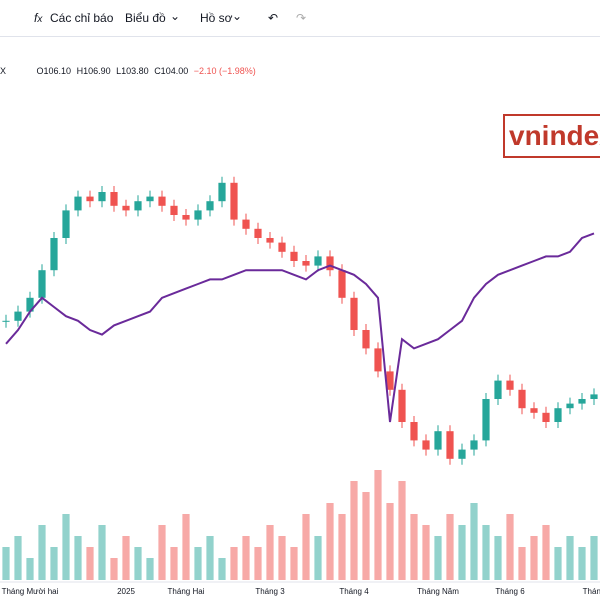 This screenshot has width=600, height=600. What do you see at coordinates (145, 18) in the screenshot?
I see `chart-button: Biểu đồ` at bounding box center [145, 18].